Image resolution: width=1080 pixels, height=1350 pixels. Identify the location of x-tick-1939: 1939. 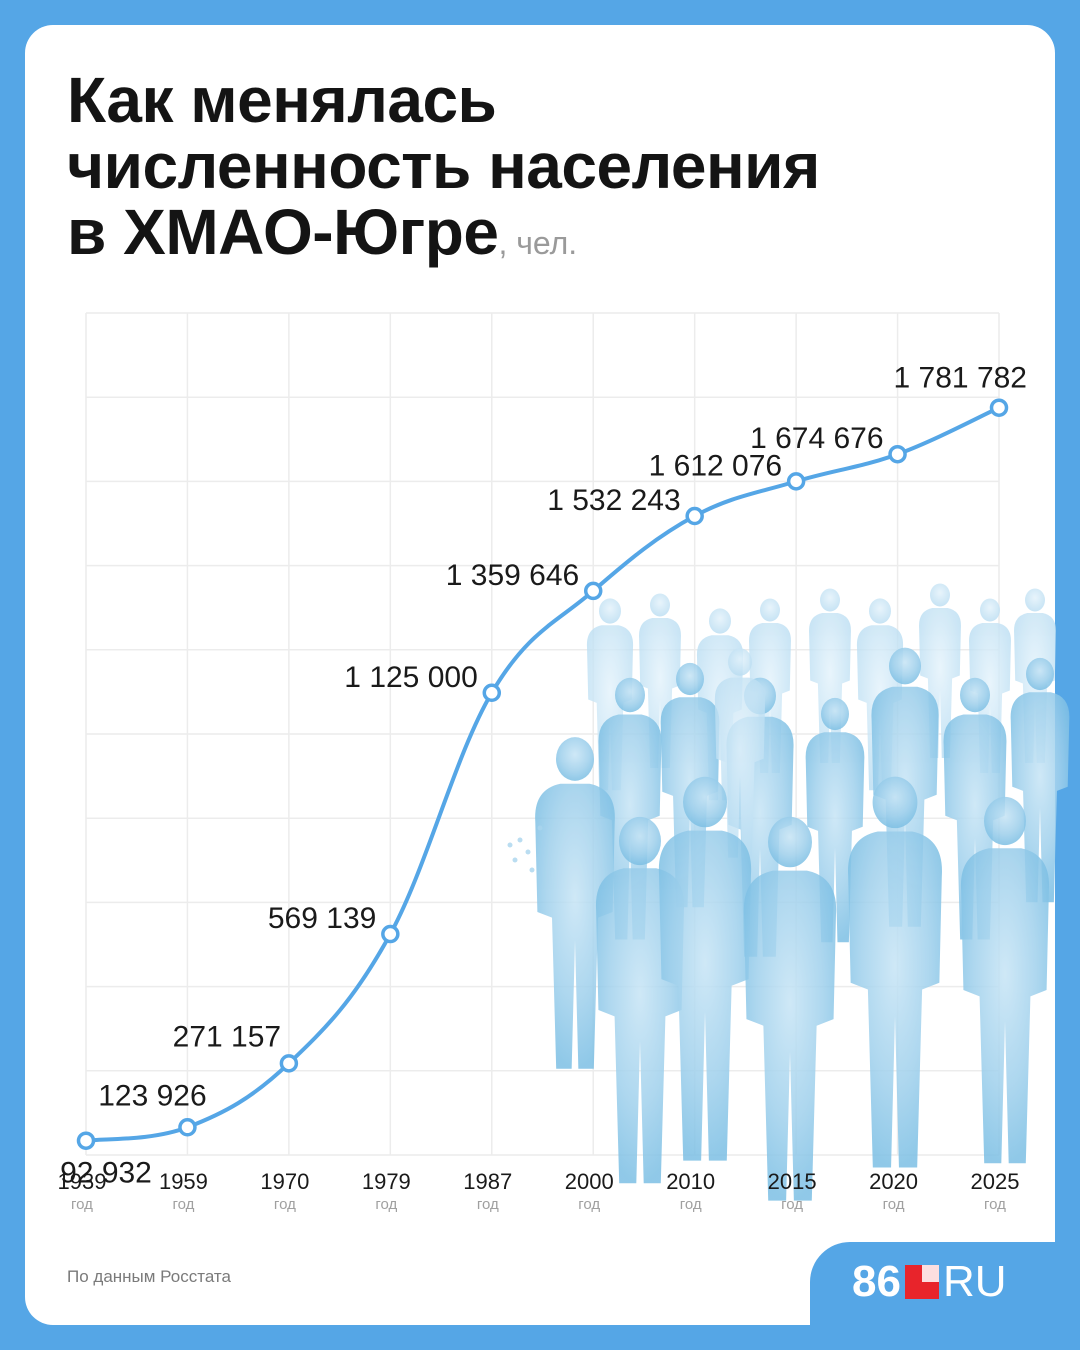
(82, 1181).